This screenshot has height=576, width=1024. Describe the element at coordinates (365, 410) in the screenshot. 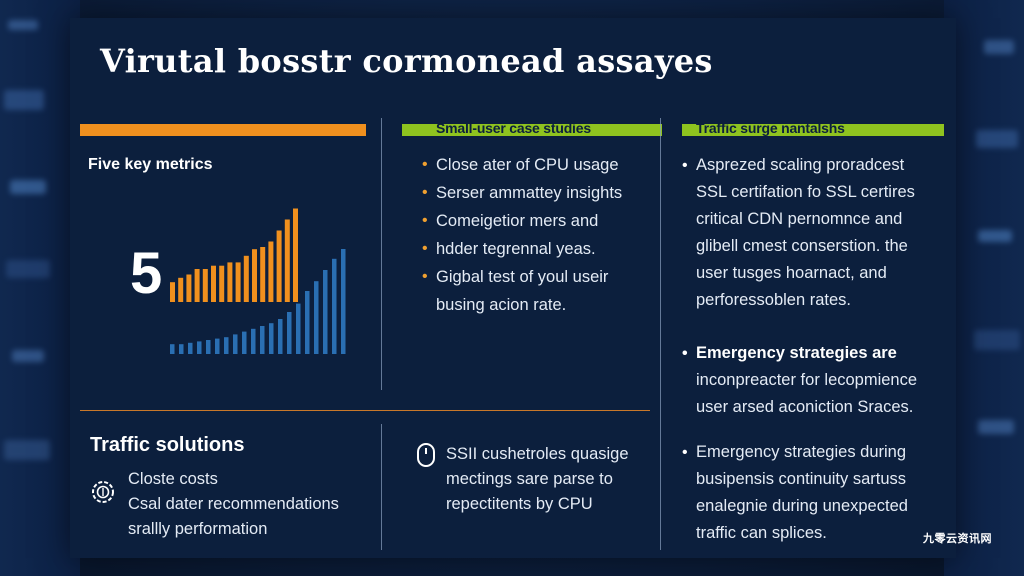

I see `horizontal-divider` at that location.